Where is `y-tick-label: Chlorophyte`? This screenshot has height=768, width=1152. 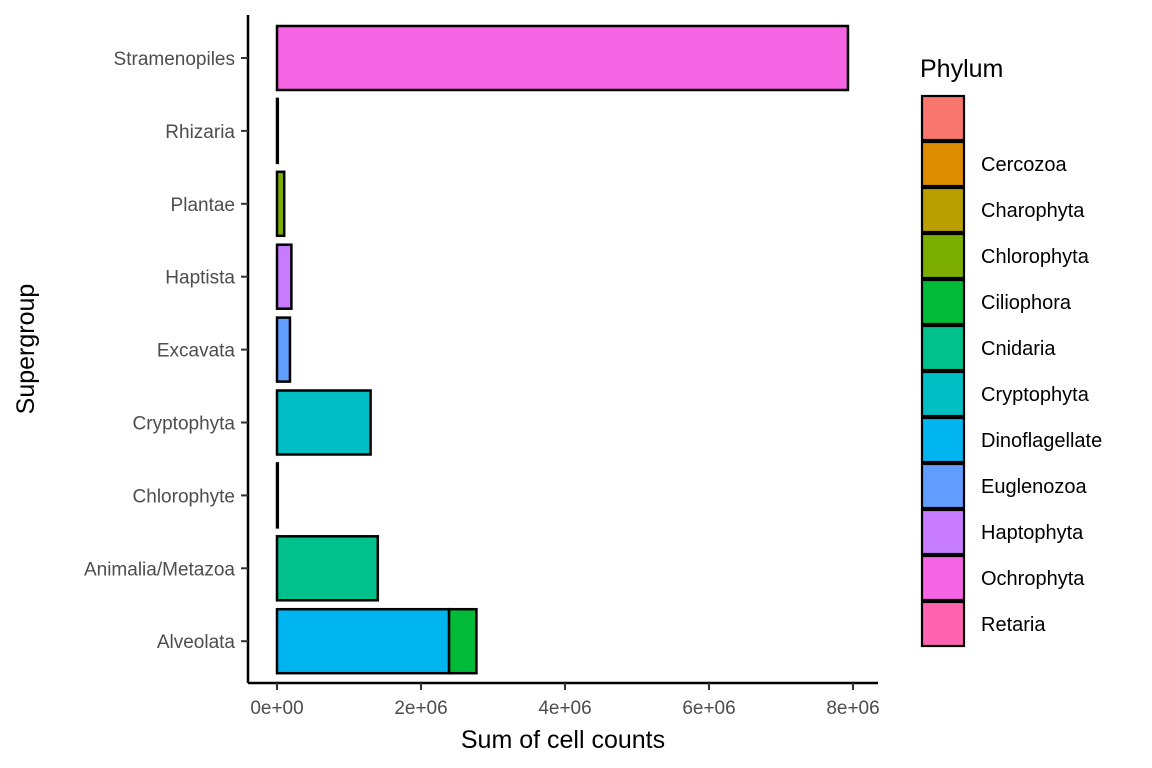 y-tick-label: Chlorophyte is located at coordinates (184, 496).